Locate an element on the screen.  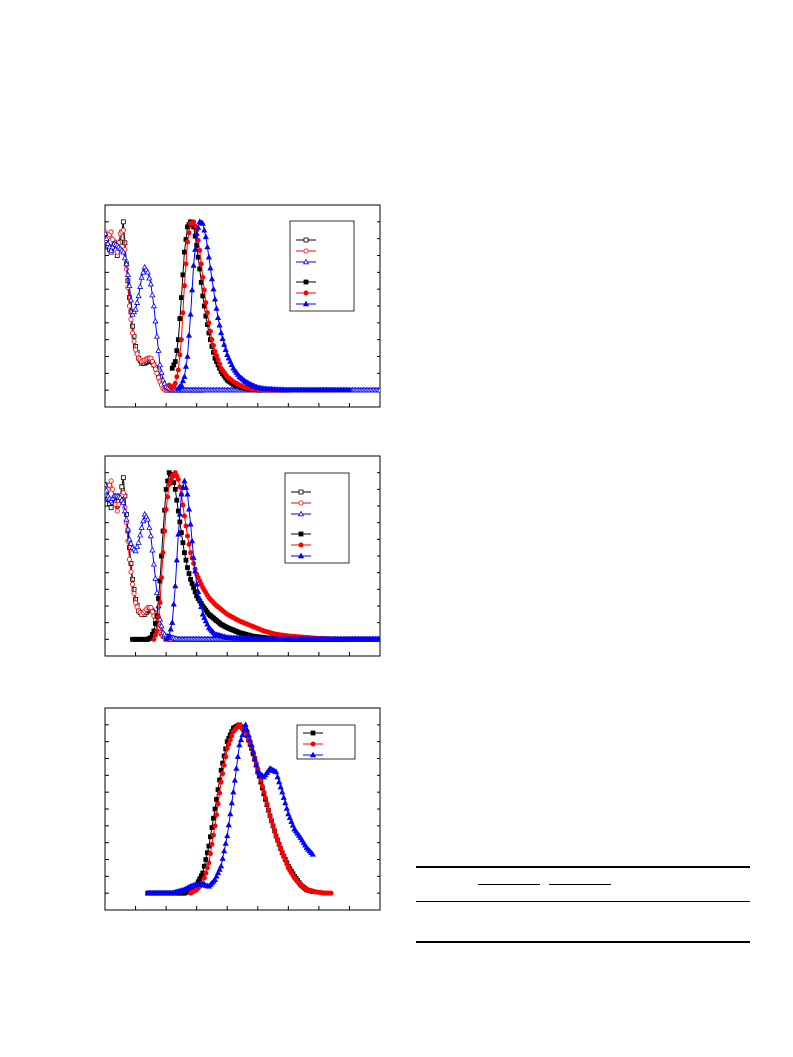
legend is located at coordinates (322, 266).